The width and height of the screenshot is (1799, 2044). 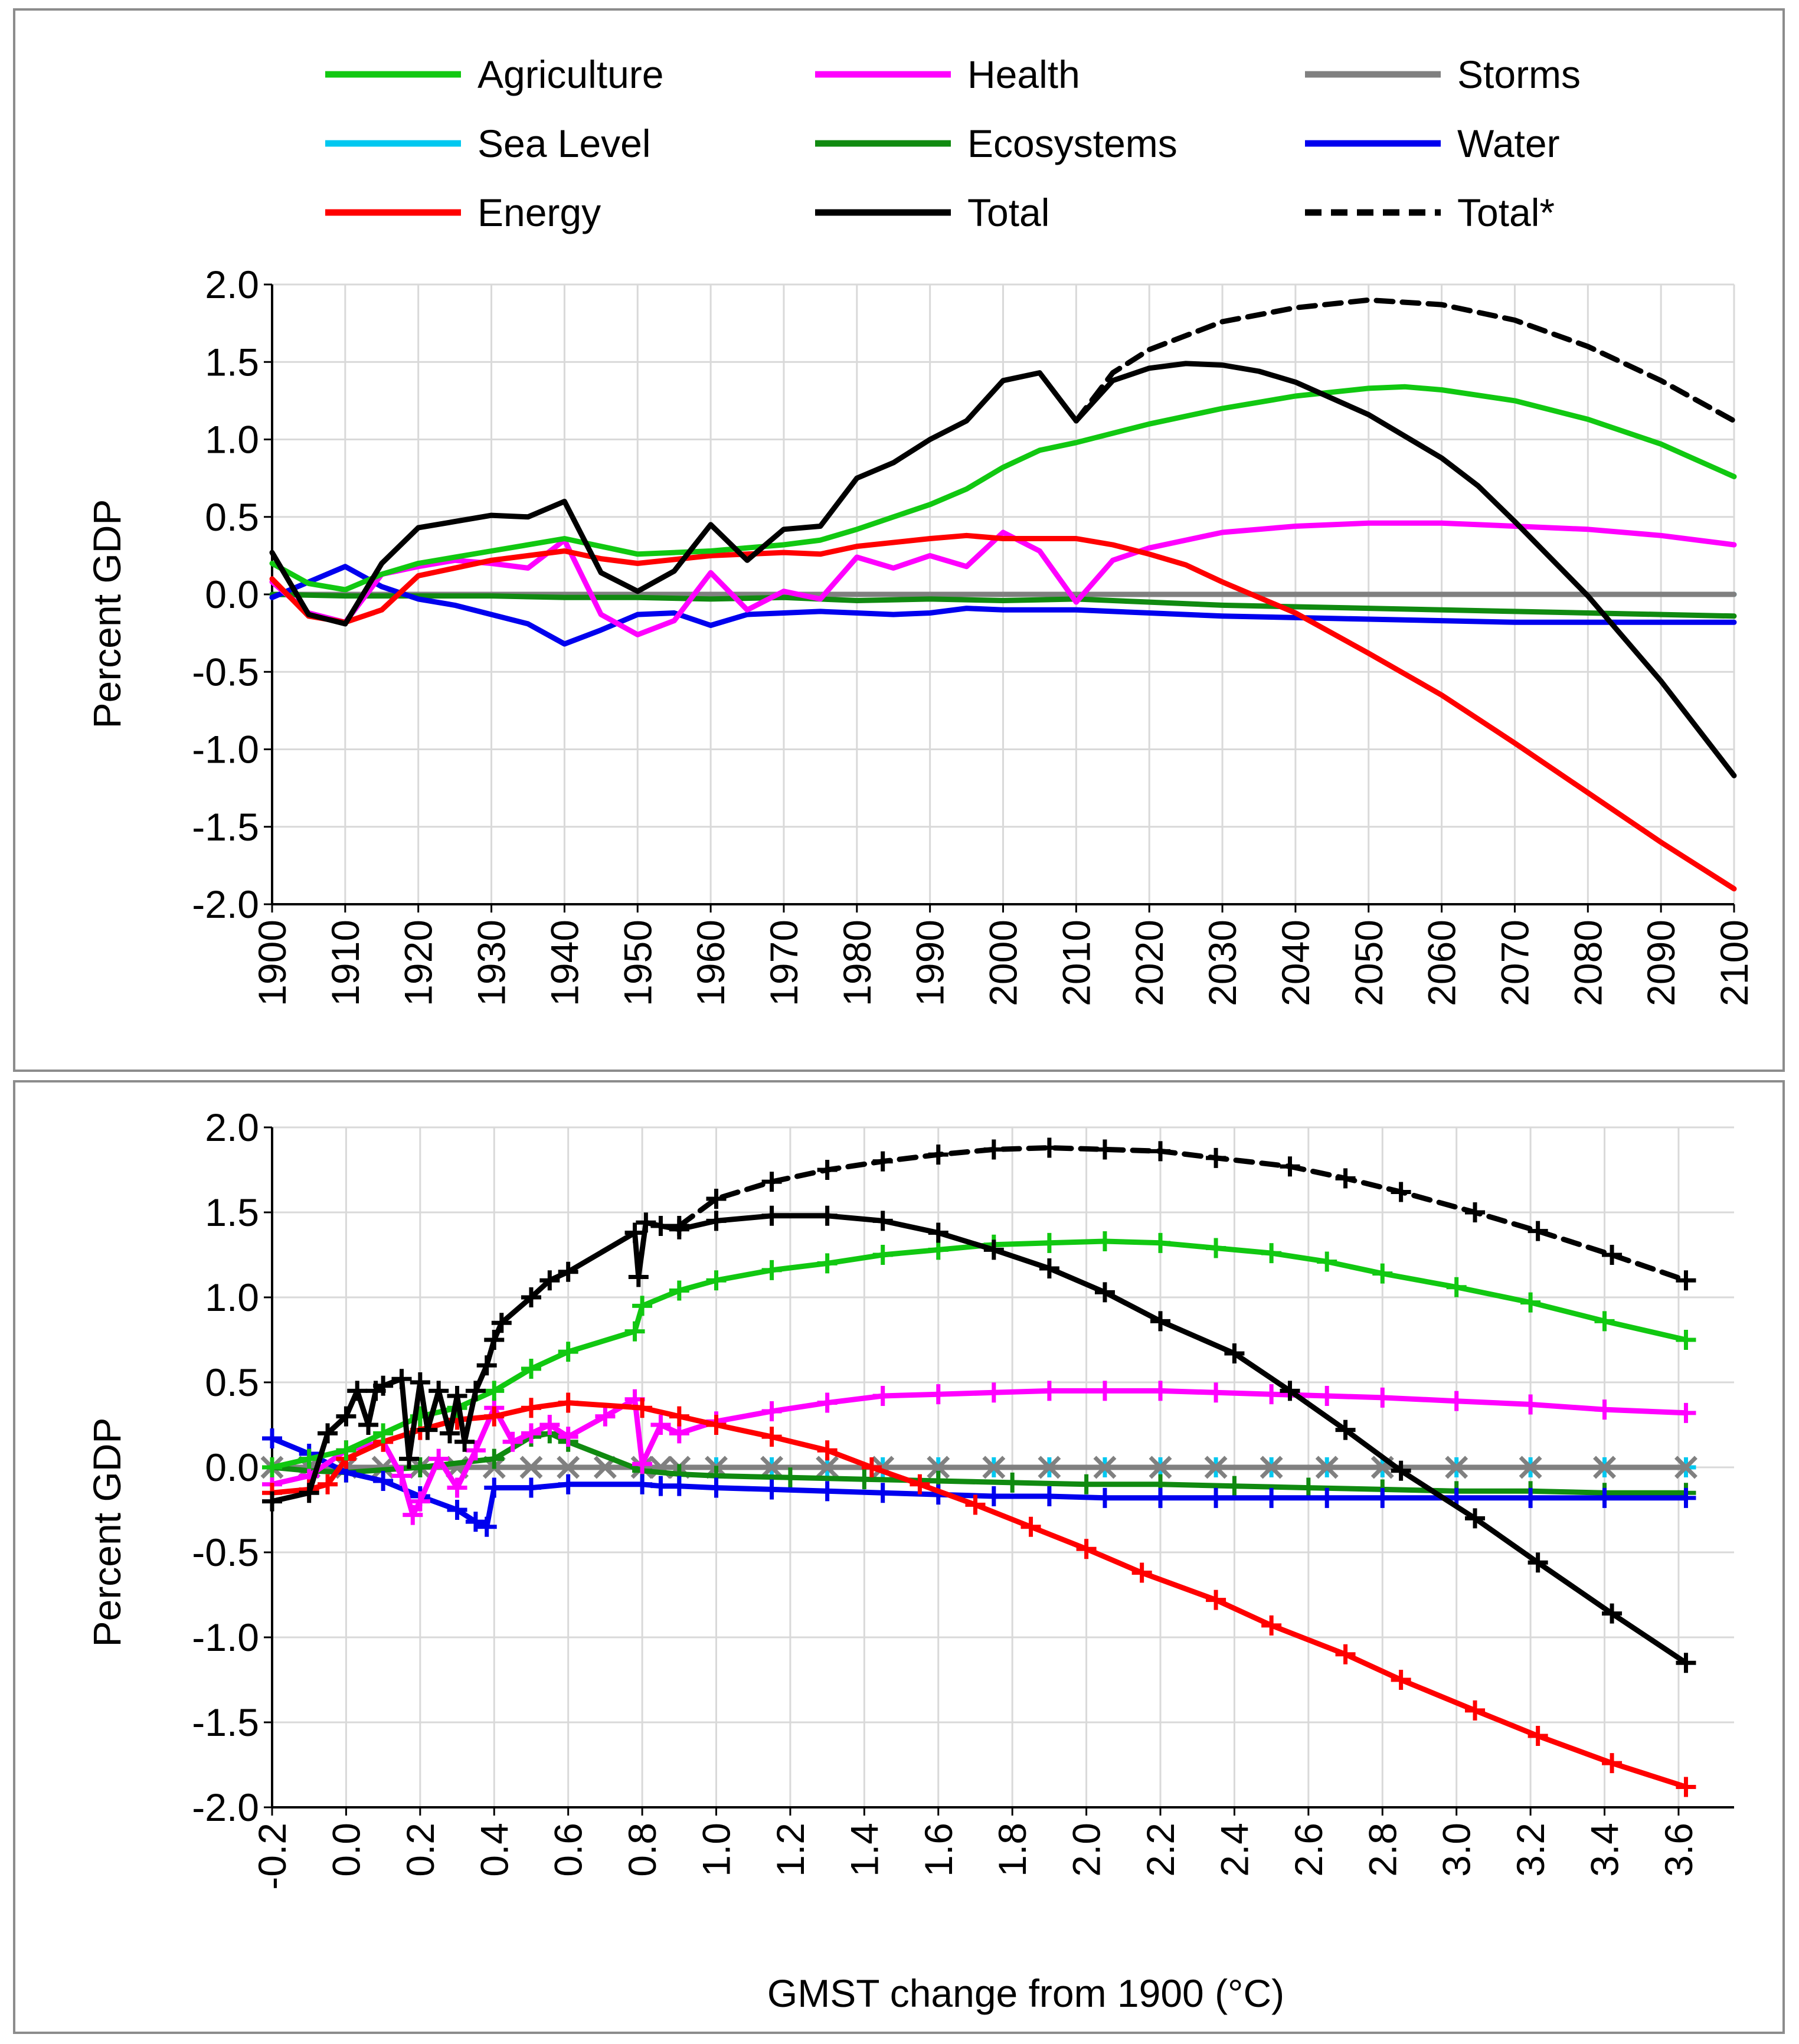 I want to click on bottom-x-tick-label: 1.8, so click(x=1012, y=1850).